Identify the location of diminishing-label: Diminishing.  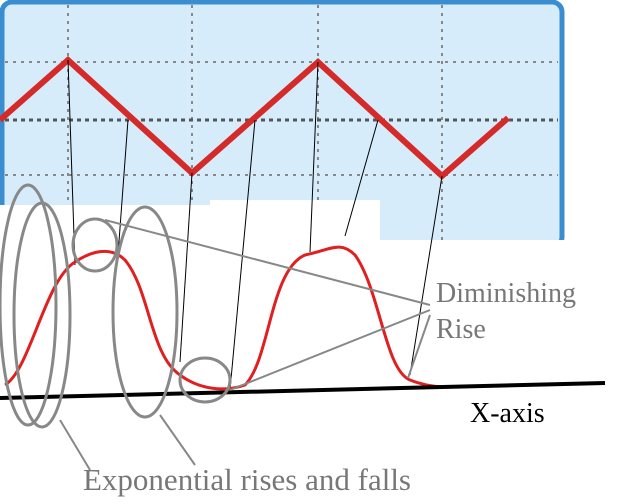
(506, 293).